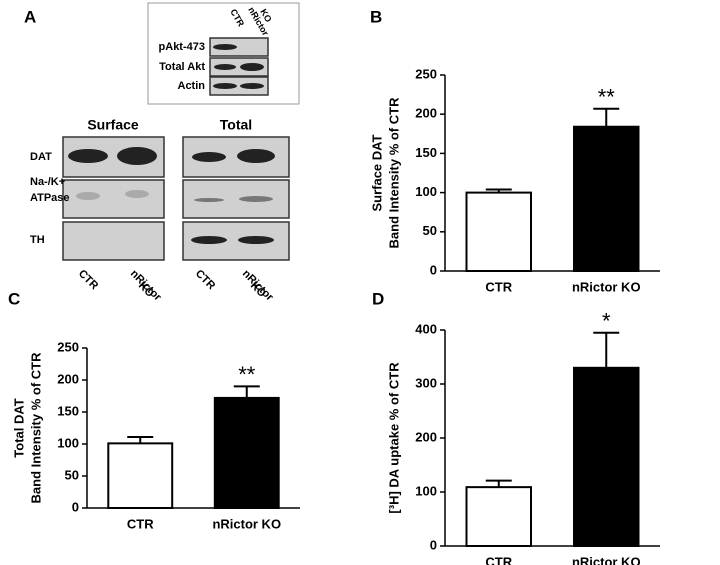 The height and width of the screenshot is (565, 720). Describe the element at coordinates (426, 328) in the screenshot. I see `y-tick-label: 400` at that location.